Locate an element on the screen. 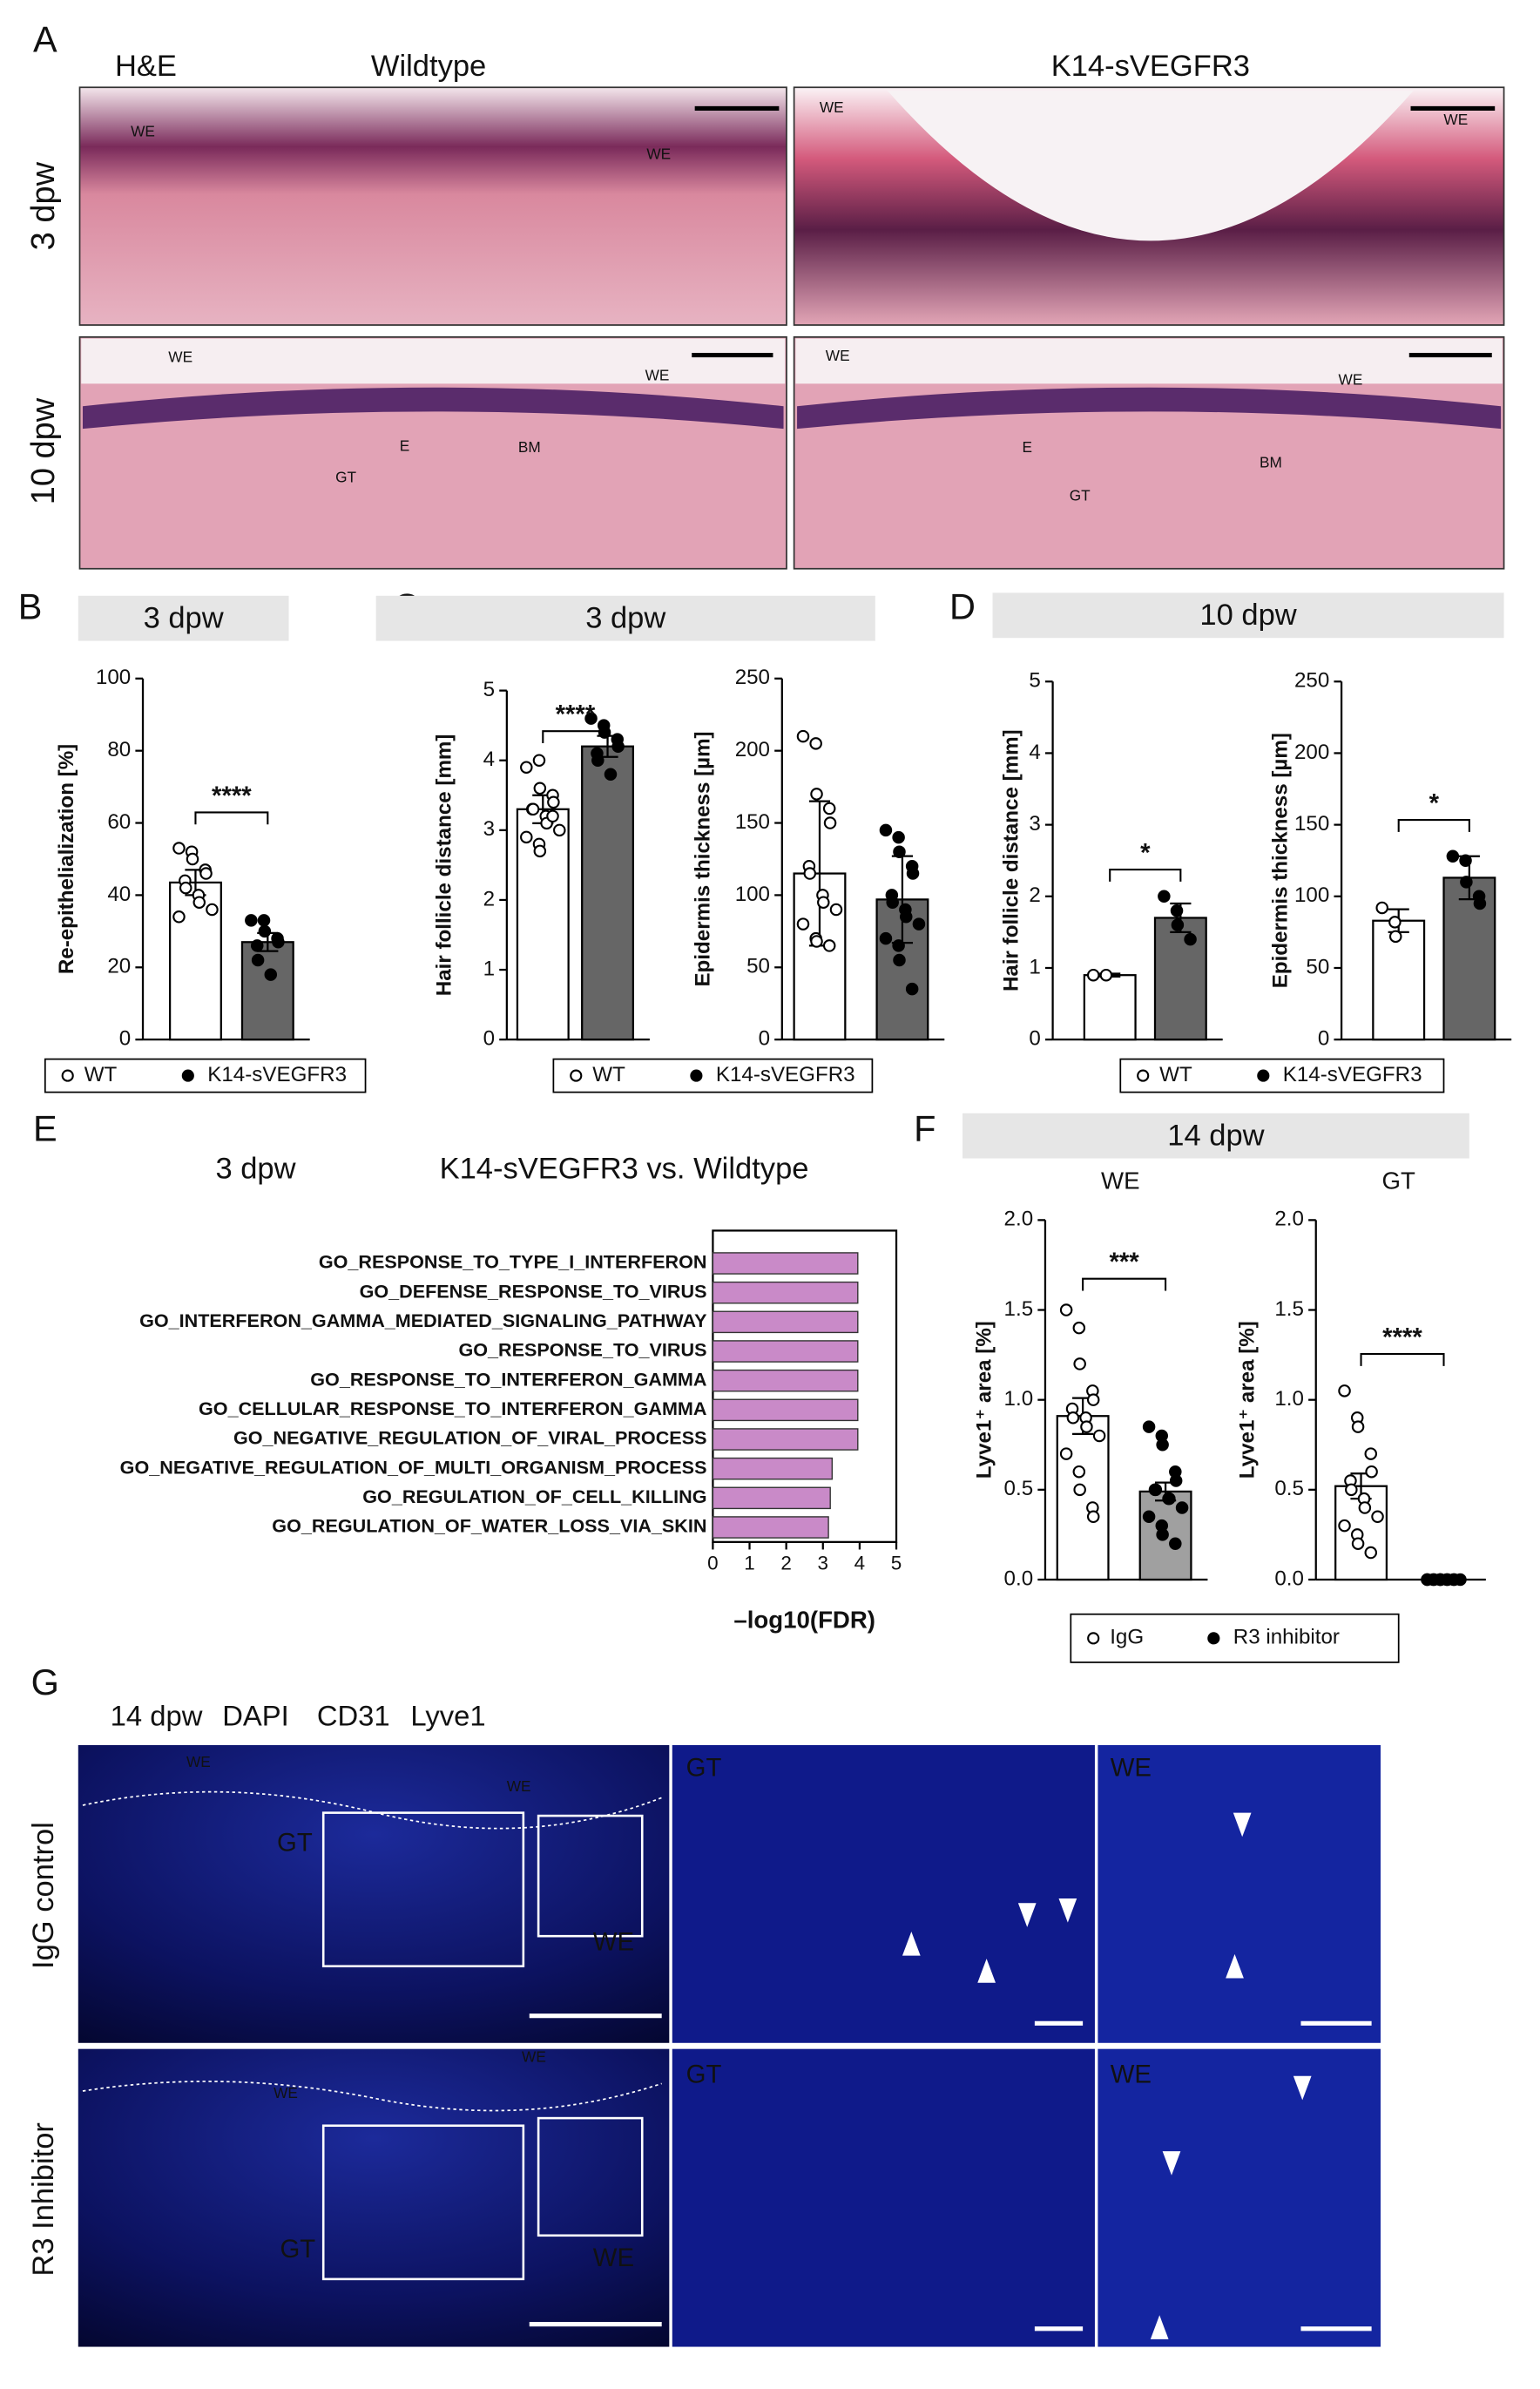 Image resolution: width=1540 pixels, height=2389 pixels. y-tick-label: 20 is located at coordinates (119, 966).